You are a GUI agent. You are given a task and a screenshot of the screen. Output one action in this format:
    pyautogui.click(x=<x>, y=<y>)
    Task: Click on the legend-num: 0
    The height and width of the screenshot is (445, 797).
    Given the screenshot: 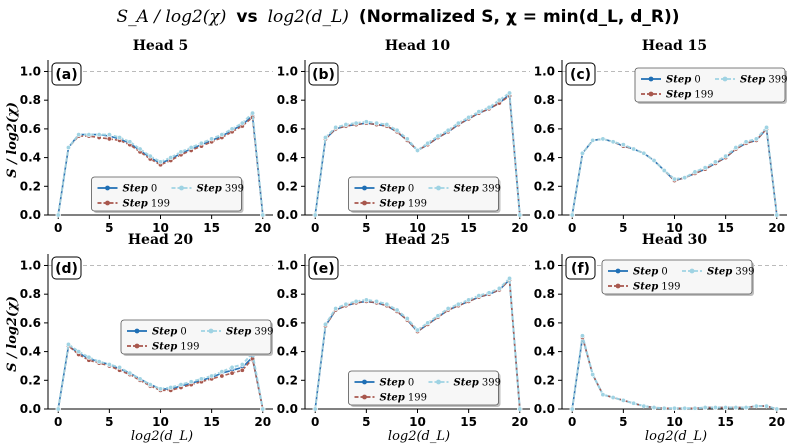 What is the action you would take?
    pyautogui.click(x=410, y=383)
    